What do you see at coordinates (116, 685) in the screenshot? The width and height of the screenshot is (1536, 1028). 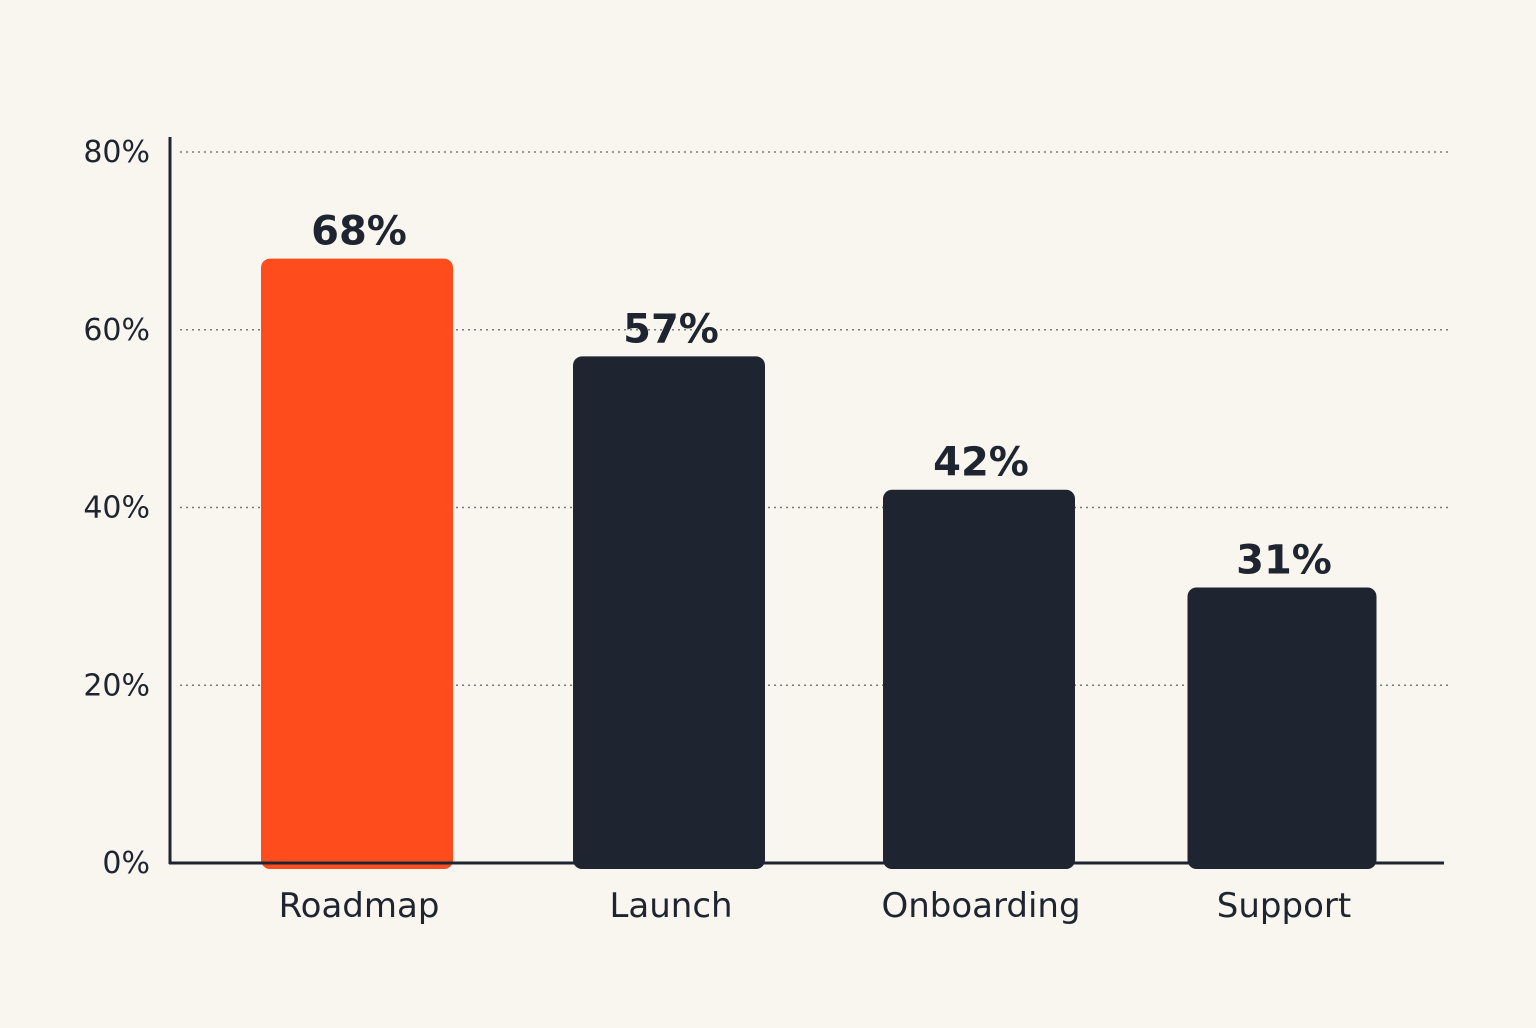 I see `y-tick-label: 20%` at bounding box center [116, 685].